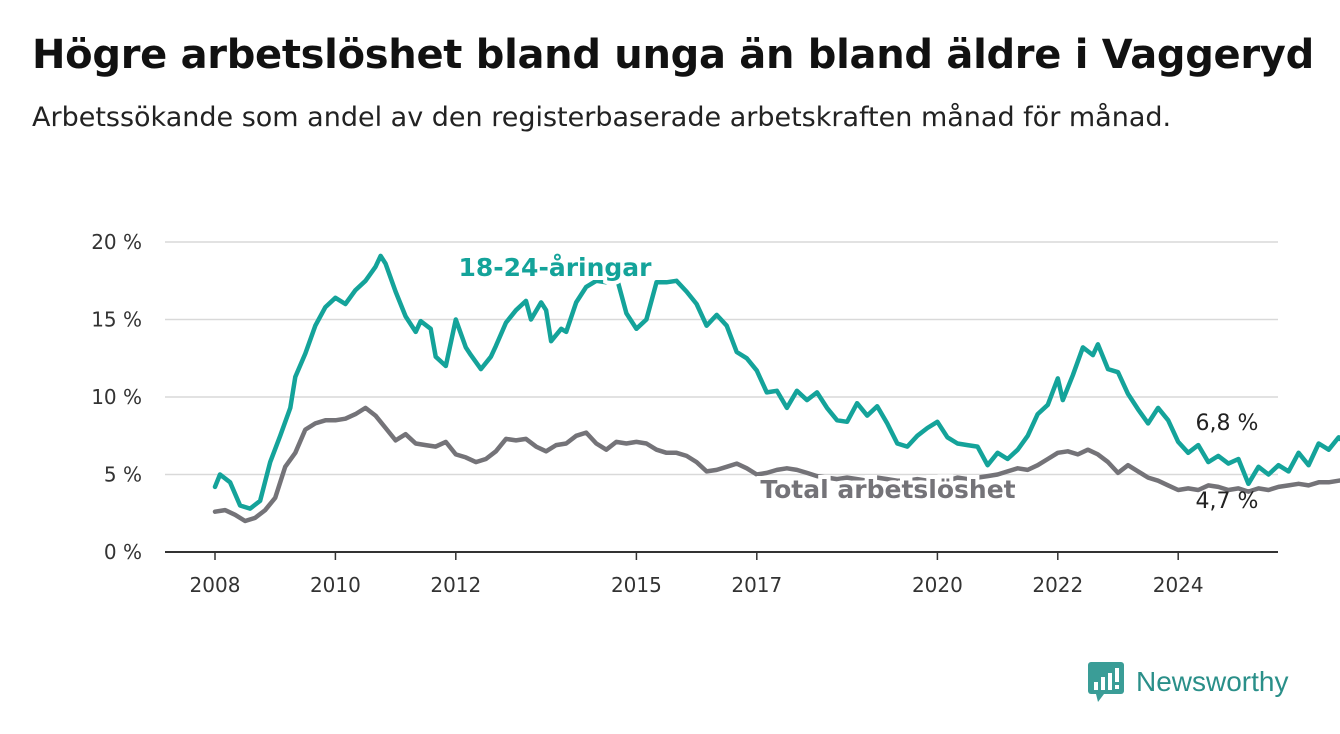 This screenshot has height=734, width=1340. Describe the element at coordinates (123, 552) in the screenshot. I see `y-tick-label: 0 %` at that location.